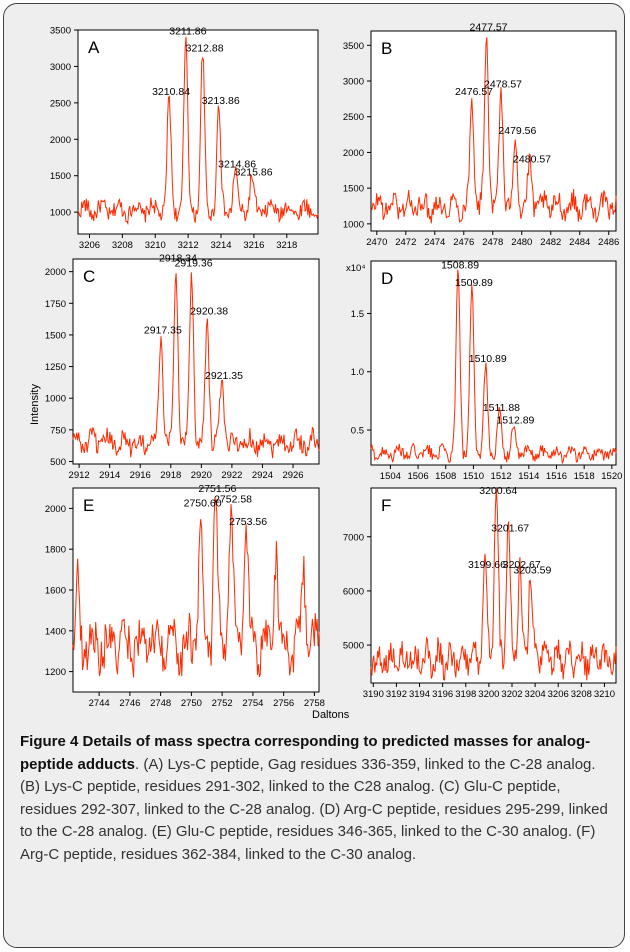 The image size is (630, 952). Describe the element at coordinates (550, 242) in the screenshot. I see `x-tick-label: 2482` at that location.